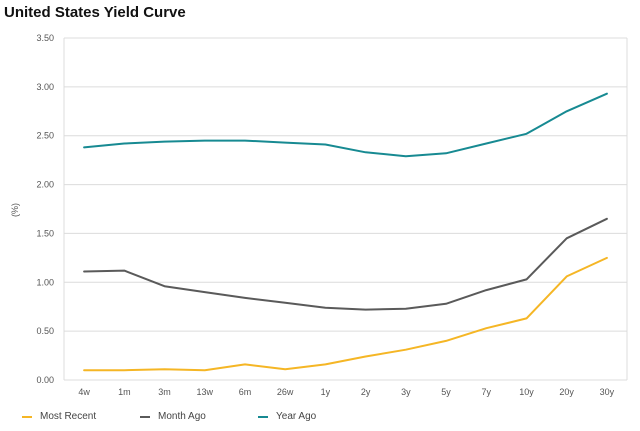 This screenshot has width=640, height=431. I want to click on y-tick-label: 2.50, so click(45, 136).